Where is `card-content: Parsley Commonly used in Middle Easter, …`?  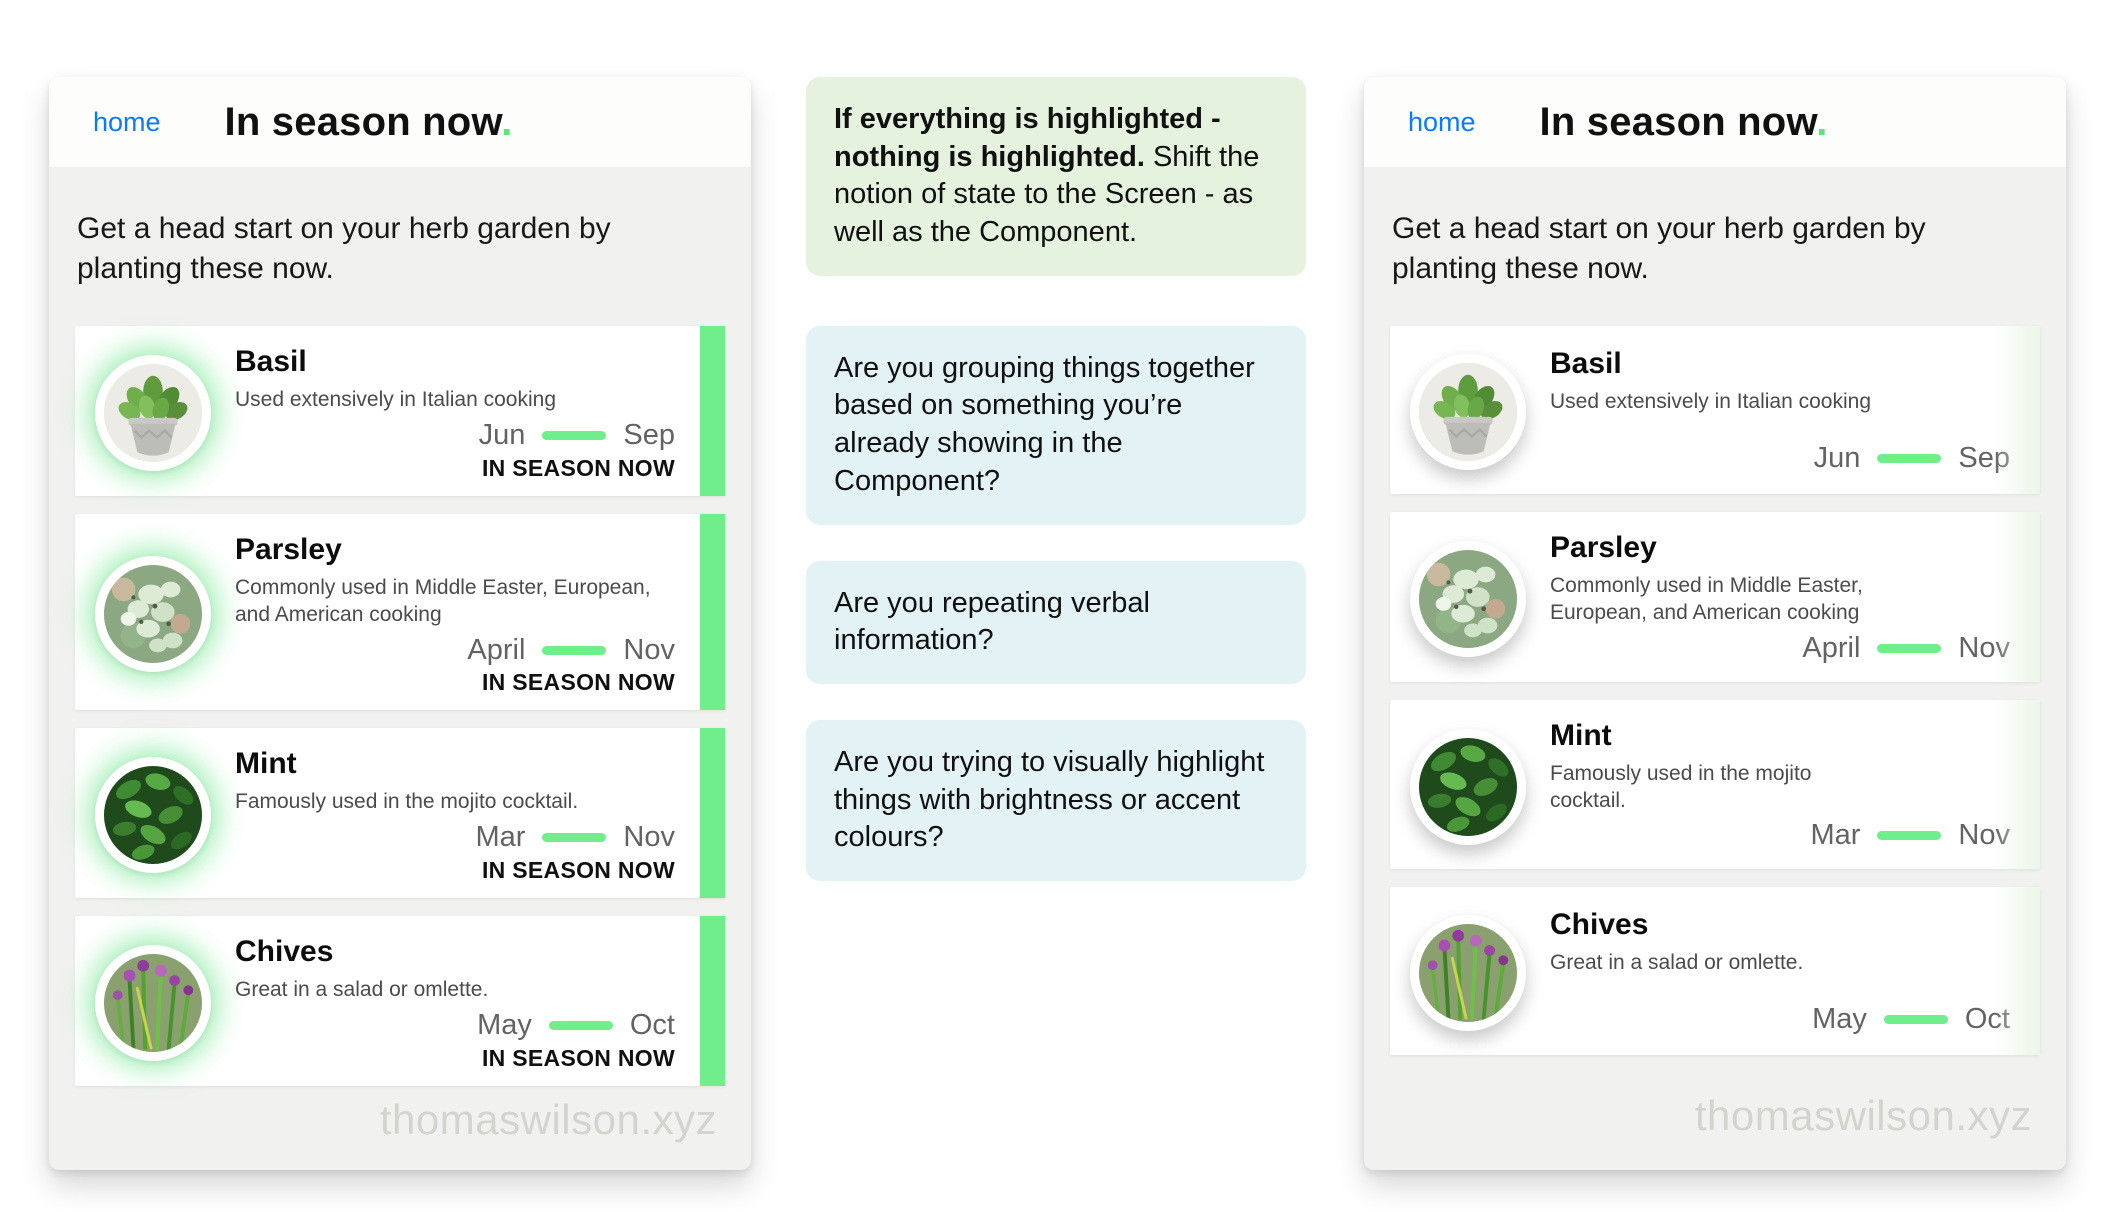
card-content: Parsley Commonly used in Middle Easter, … is located at coordinates (1780, 599).